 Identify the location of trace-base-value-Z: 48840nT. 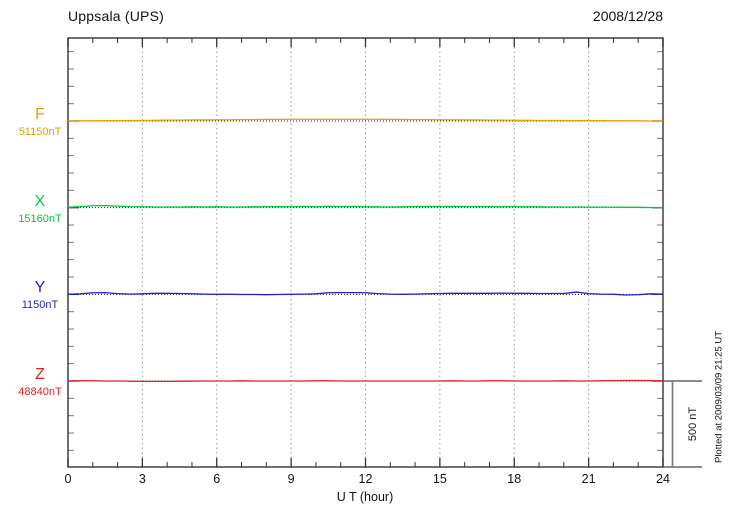
(40, 392).